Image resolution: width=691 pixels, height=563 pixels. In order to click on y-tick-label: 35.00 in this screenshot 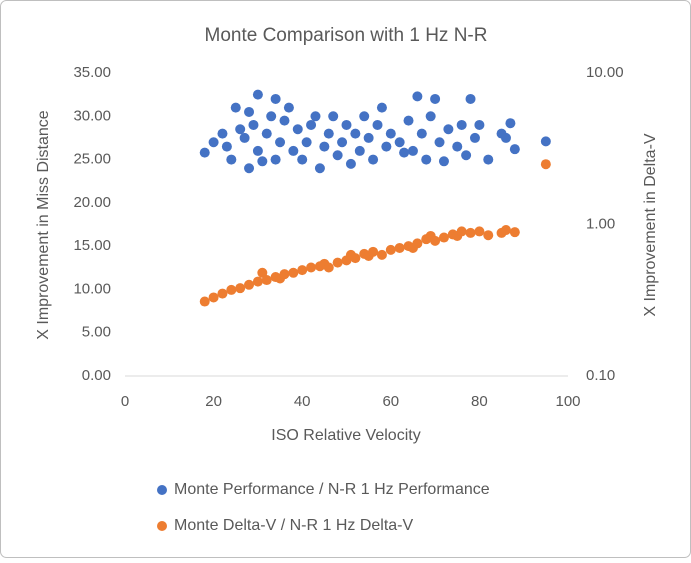, I will do `click(92, 72)`.